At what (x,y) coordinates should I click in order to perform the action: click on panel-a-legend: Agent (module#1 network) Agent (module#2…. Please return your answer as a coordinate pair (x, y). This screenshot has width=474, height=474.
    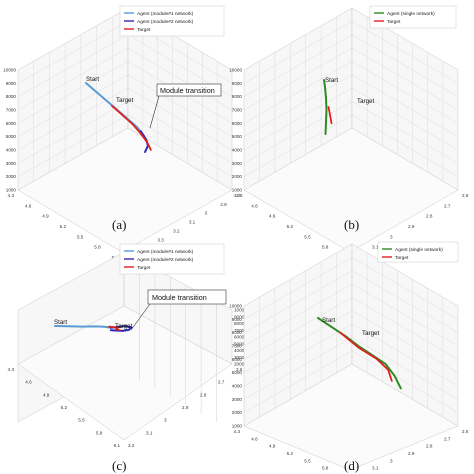
    Looking at the image, I should click on (172, 21).